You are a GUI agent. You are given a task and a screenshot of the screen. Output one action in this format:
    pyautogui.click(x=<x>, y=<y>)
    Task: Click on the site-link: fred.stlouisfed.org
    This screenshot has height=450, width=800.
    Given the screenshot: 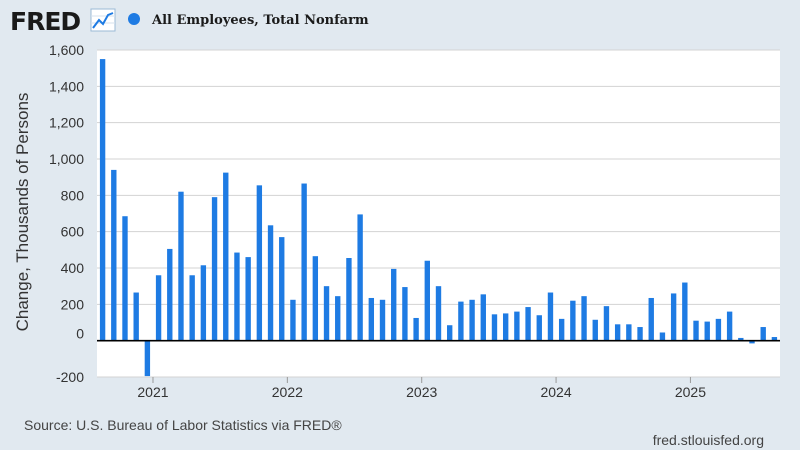 What is the action you would take?
    pyautogui.click(x=708, y=440)
    